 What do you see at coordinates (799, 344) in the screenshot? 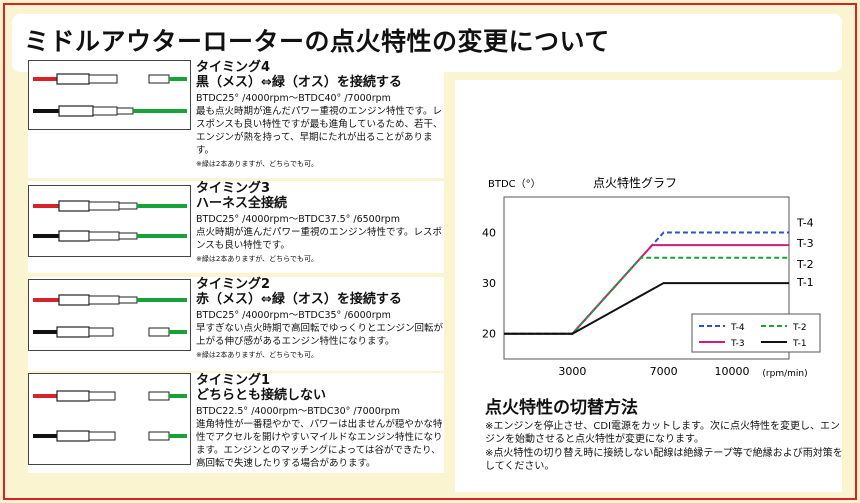
I see `legend-label: T-1` at bounding box center [799, 344].